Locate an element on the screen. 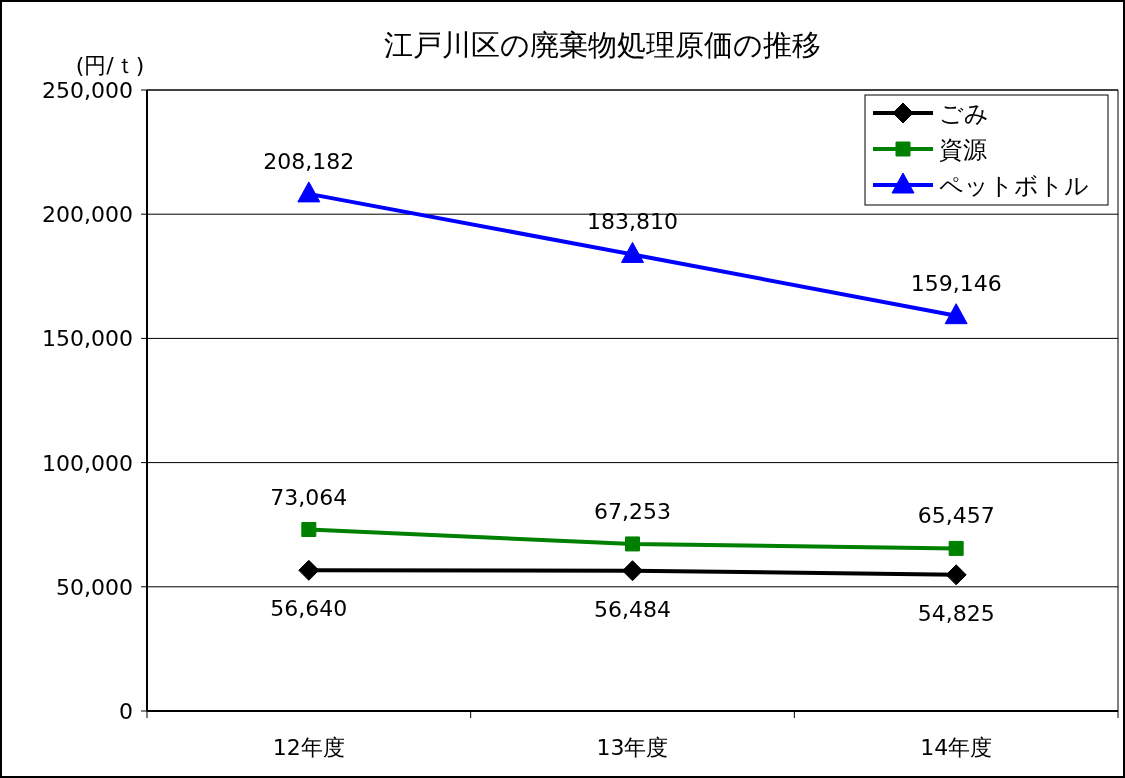 The image size is (1125, 778). x-tick-label: 12年度 is located at coordinates (308, 747).